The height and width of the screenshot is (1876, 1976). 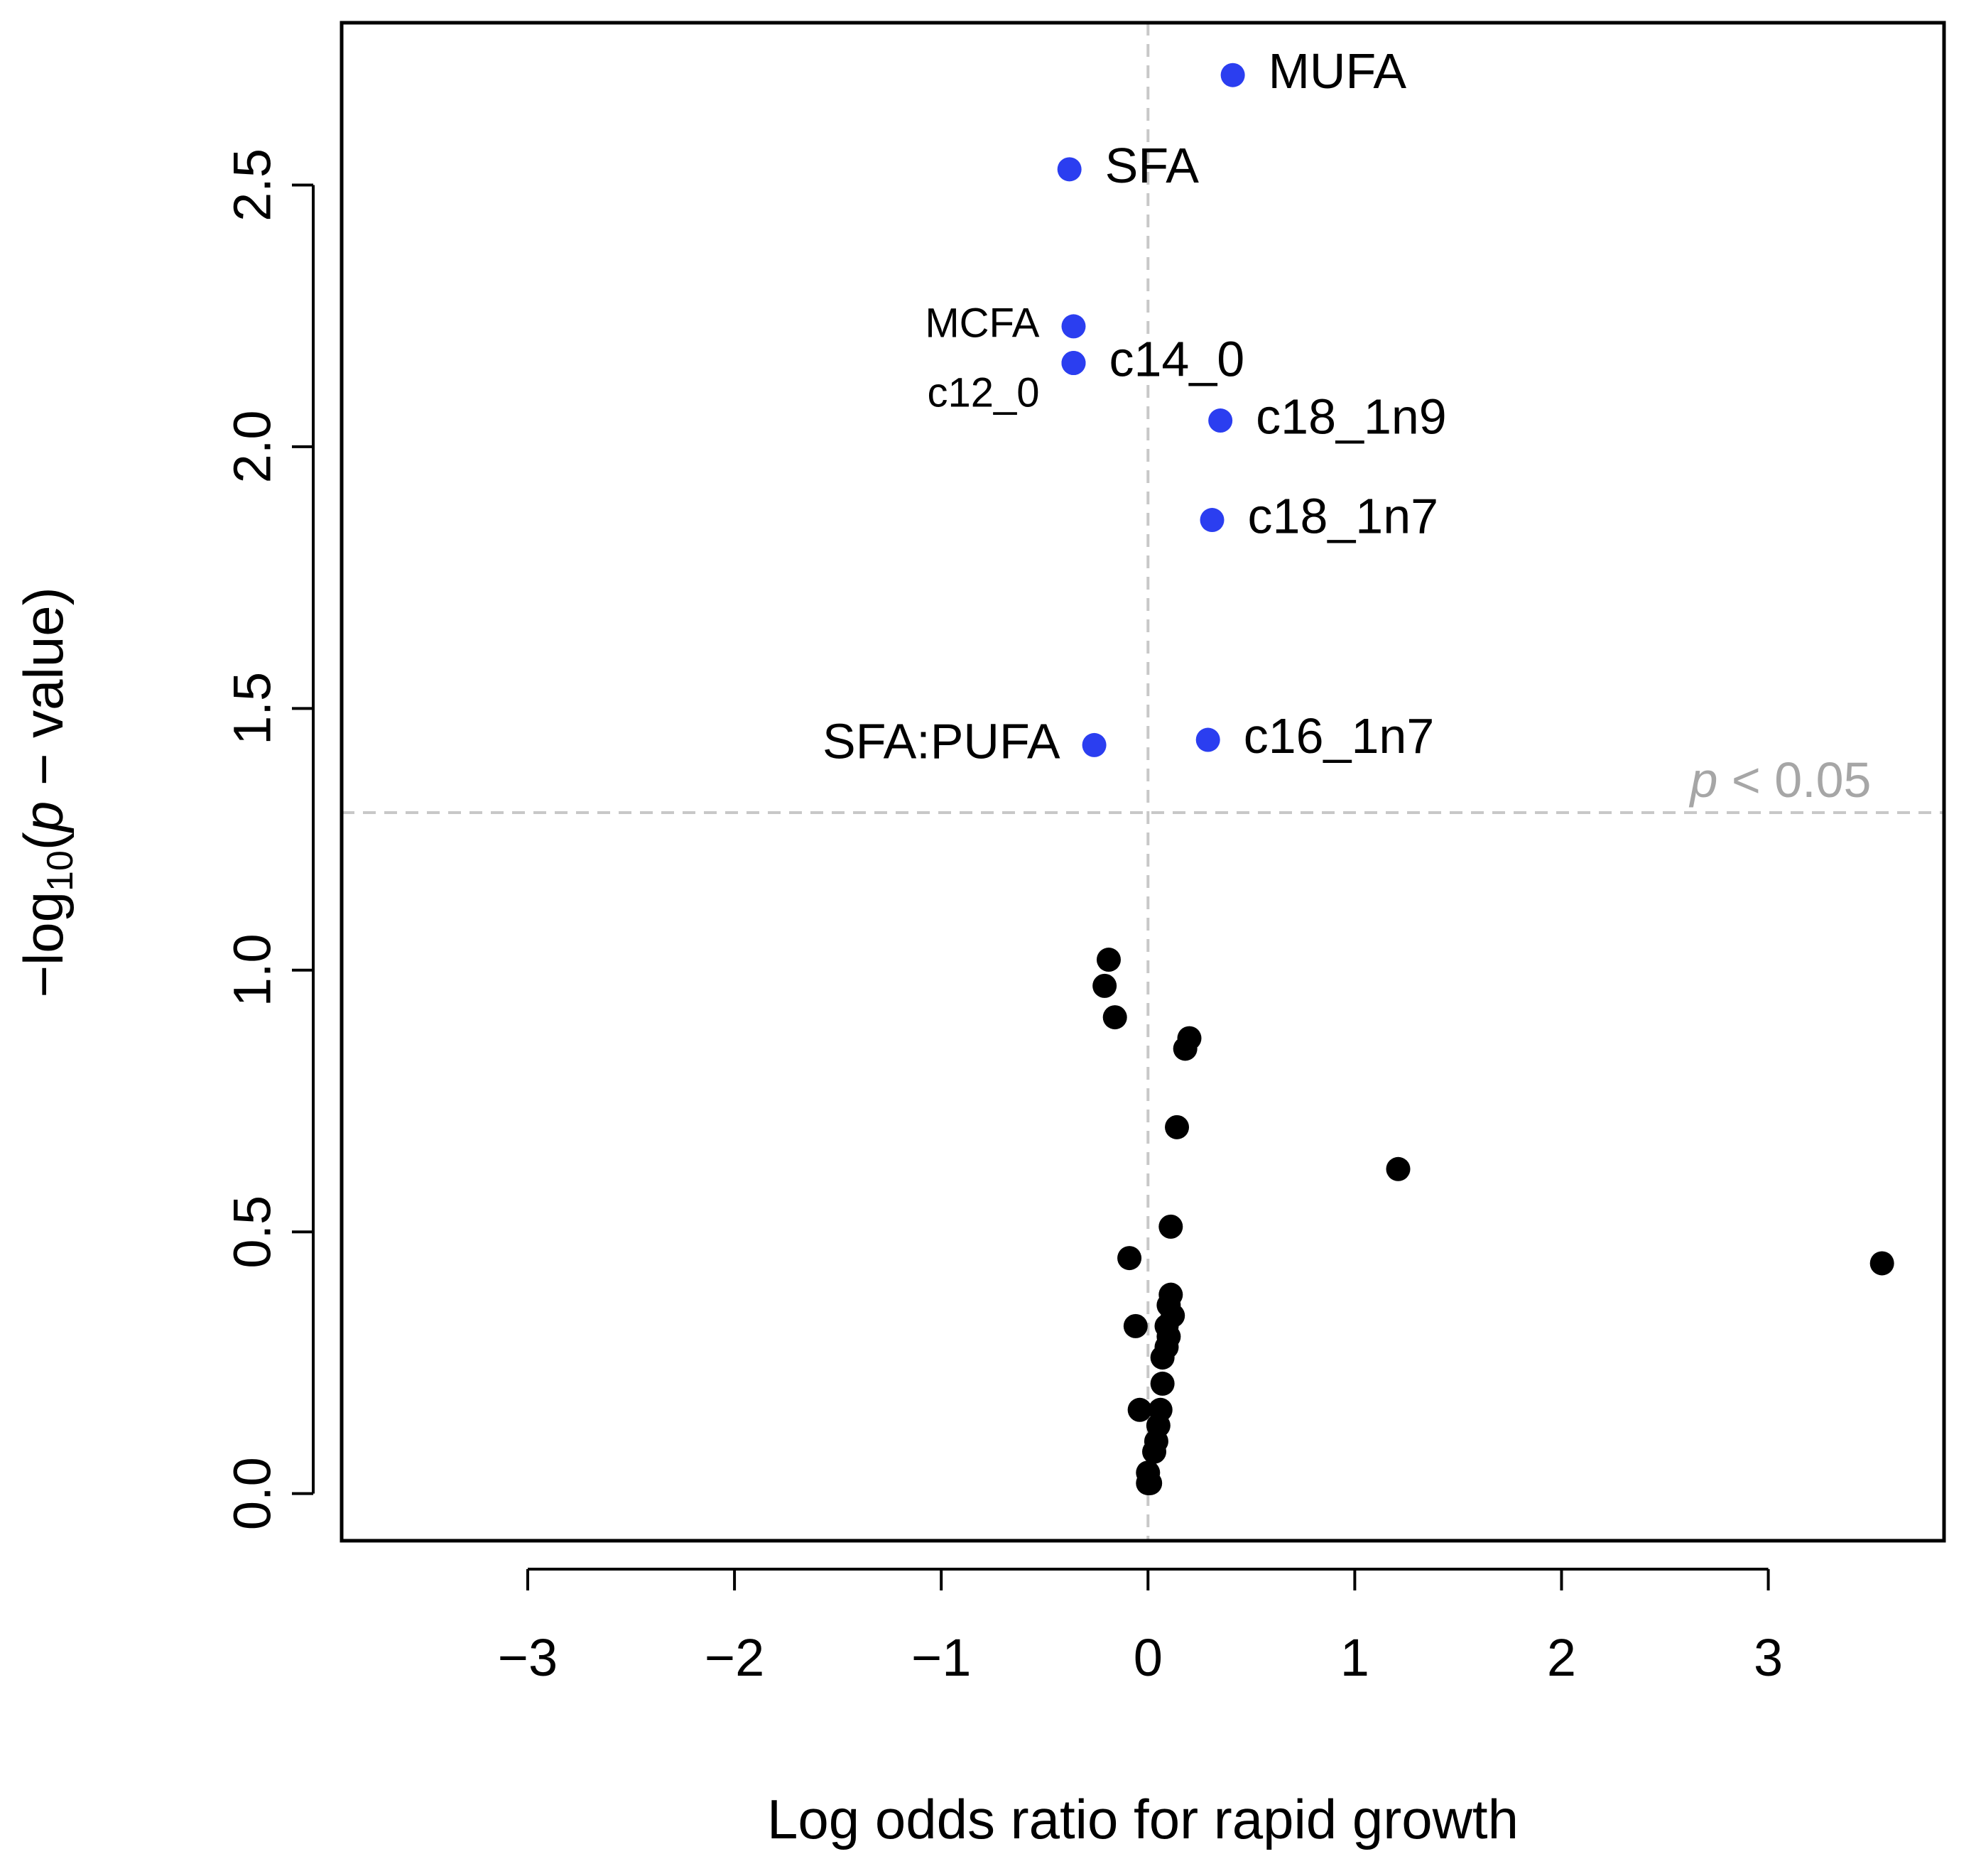 What do you see at coordinates (1780, 780) in the screenshot?
I see `threshold-label: p < 0.05` at bounding box center [1780, 780].